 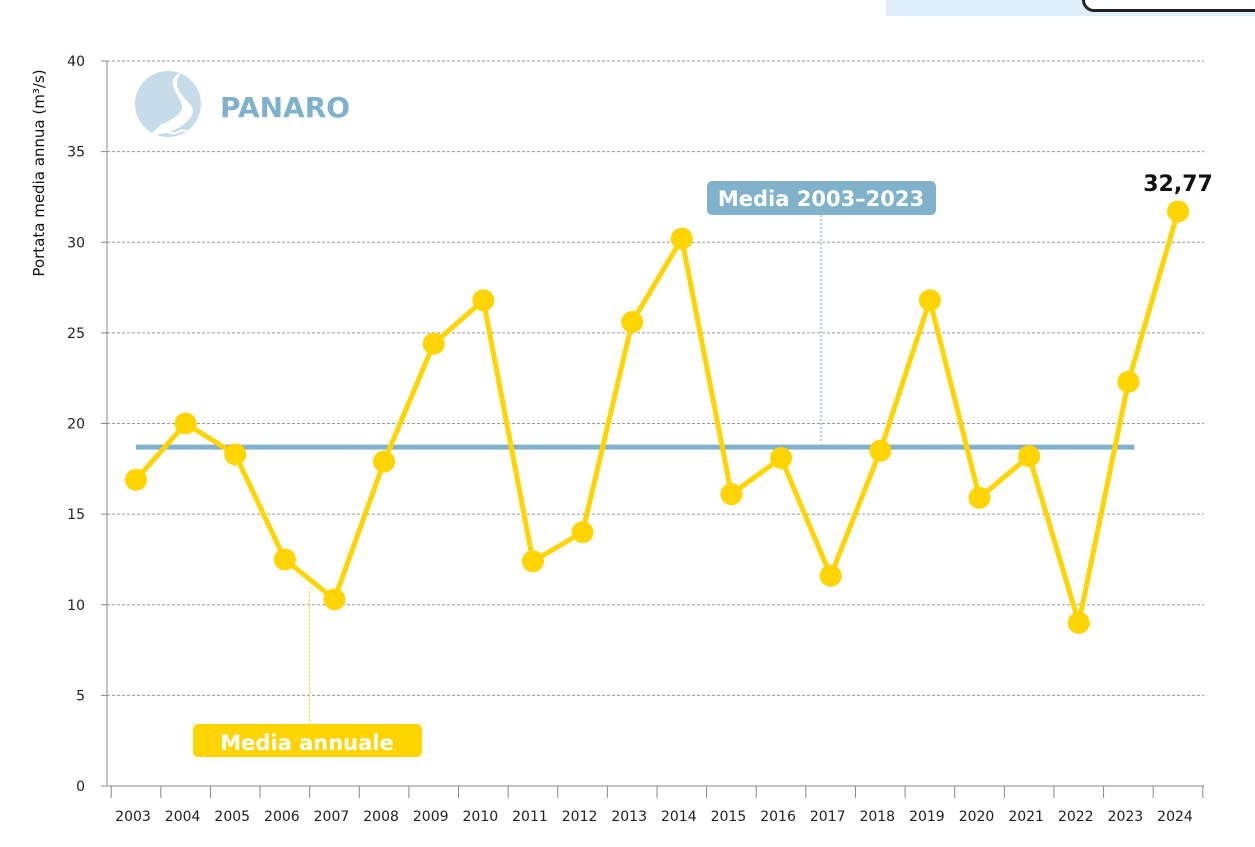 I want to click on x-tick-label: 2019, so click(x=927, y=817).